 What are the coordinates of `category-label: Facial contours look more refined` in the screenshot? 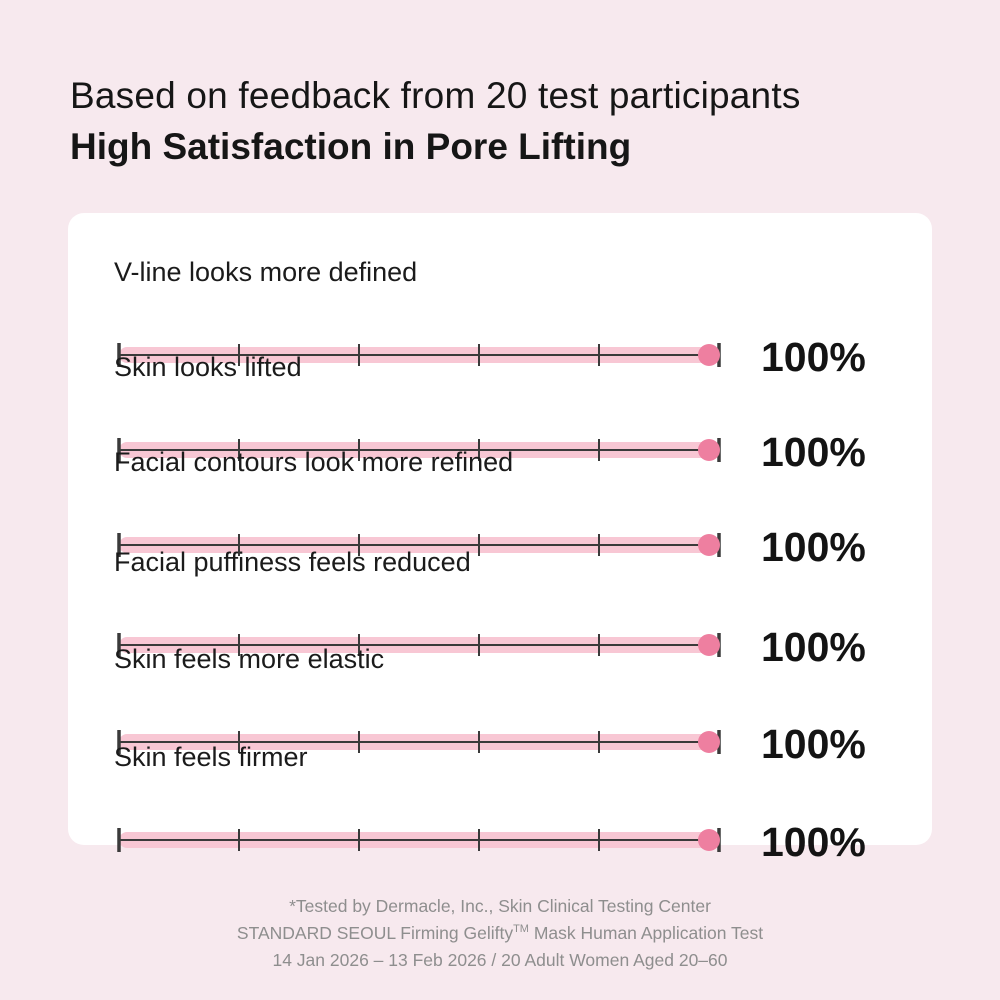 It's located at (314, 462).